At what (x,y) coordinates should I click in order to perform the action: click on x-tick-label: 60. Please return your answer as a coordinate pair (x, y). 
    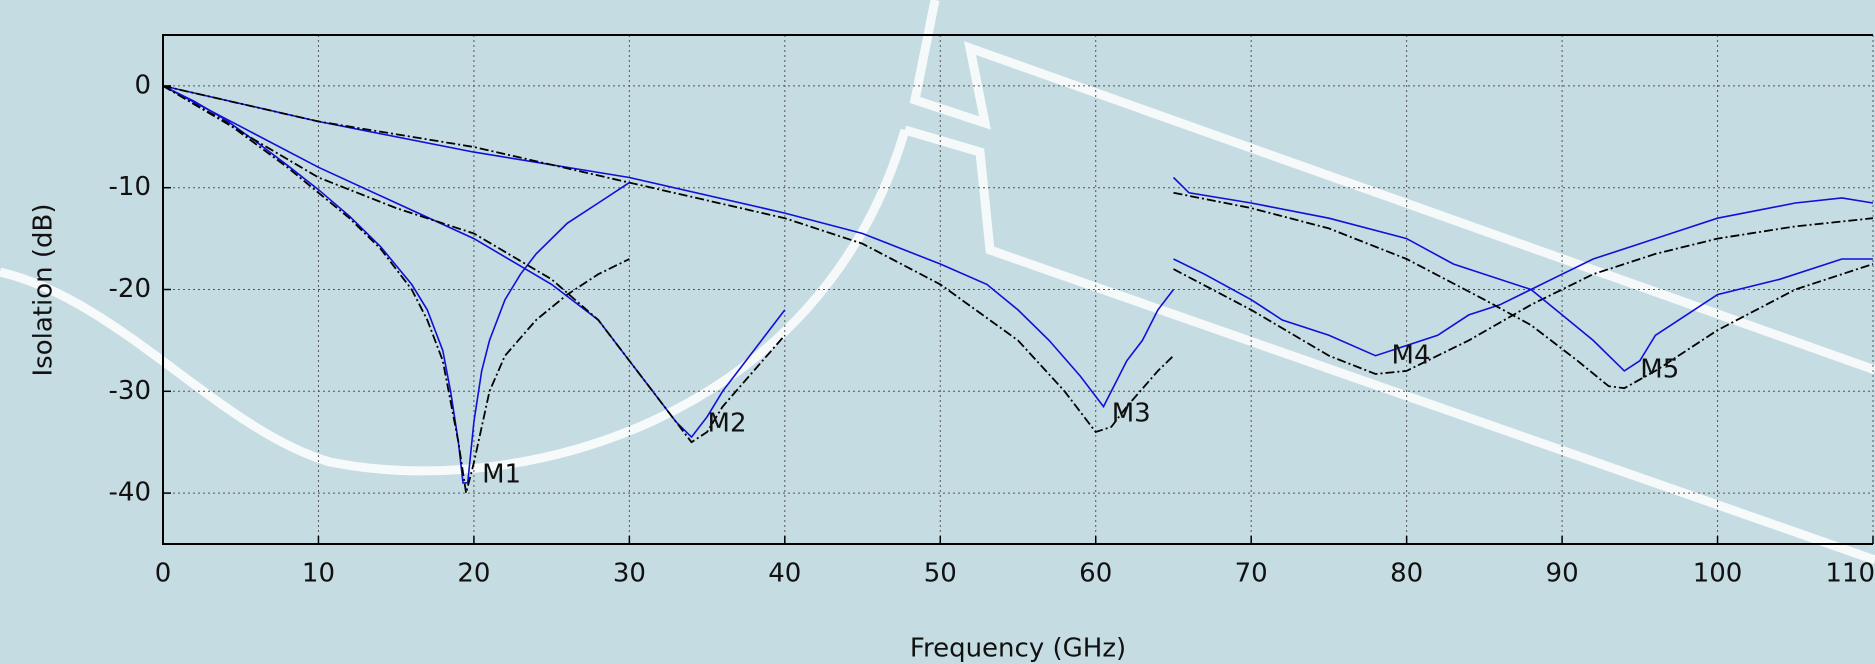
    Looking at the image, I should click on (1095, 574).